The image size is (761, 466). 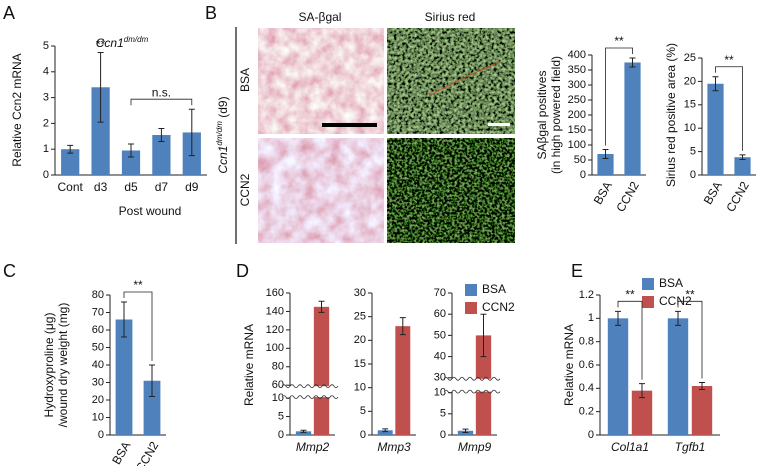 What do you see at coordinates (98, 295) in the screenshot?
I see `y-tick-label: 80` at bounding box center [98, 295].